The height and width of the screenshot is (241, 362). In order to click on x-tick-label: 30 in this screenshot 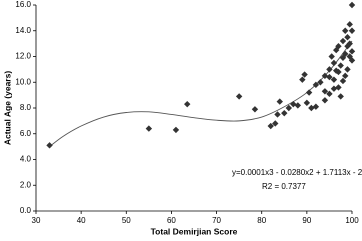, I will do `click(36, 220)`.